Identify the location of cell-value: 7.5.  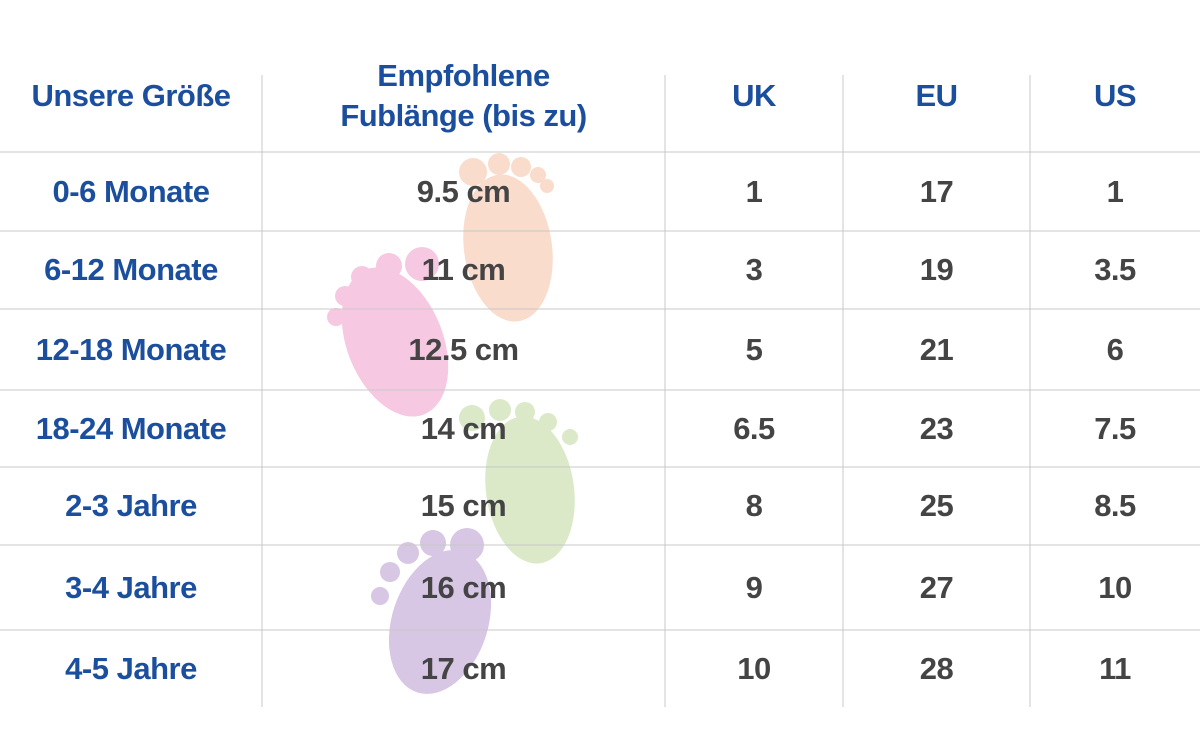
(1115, 428).